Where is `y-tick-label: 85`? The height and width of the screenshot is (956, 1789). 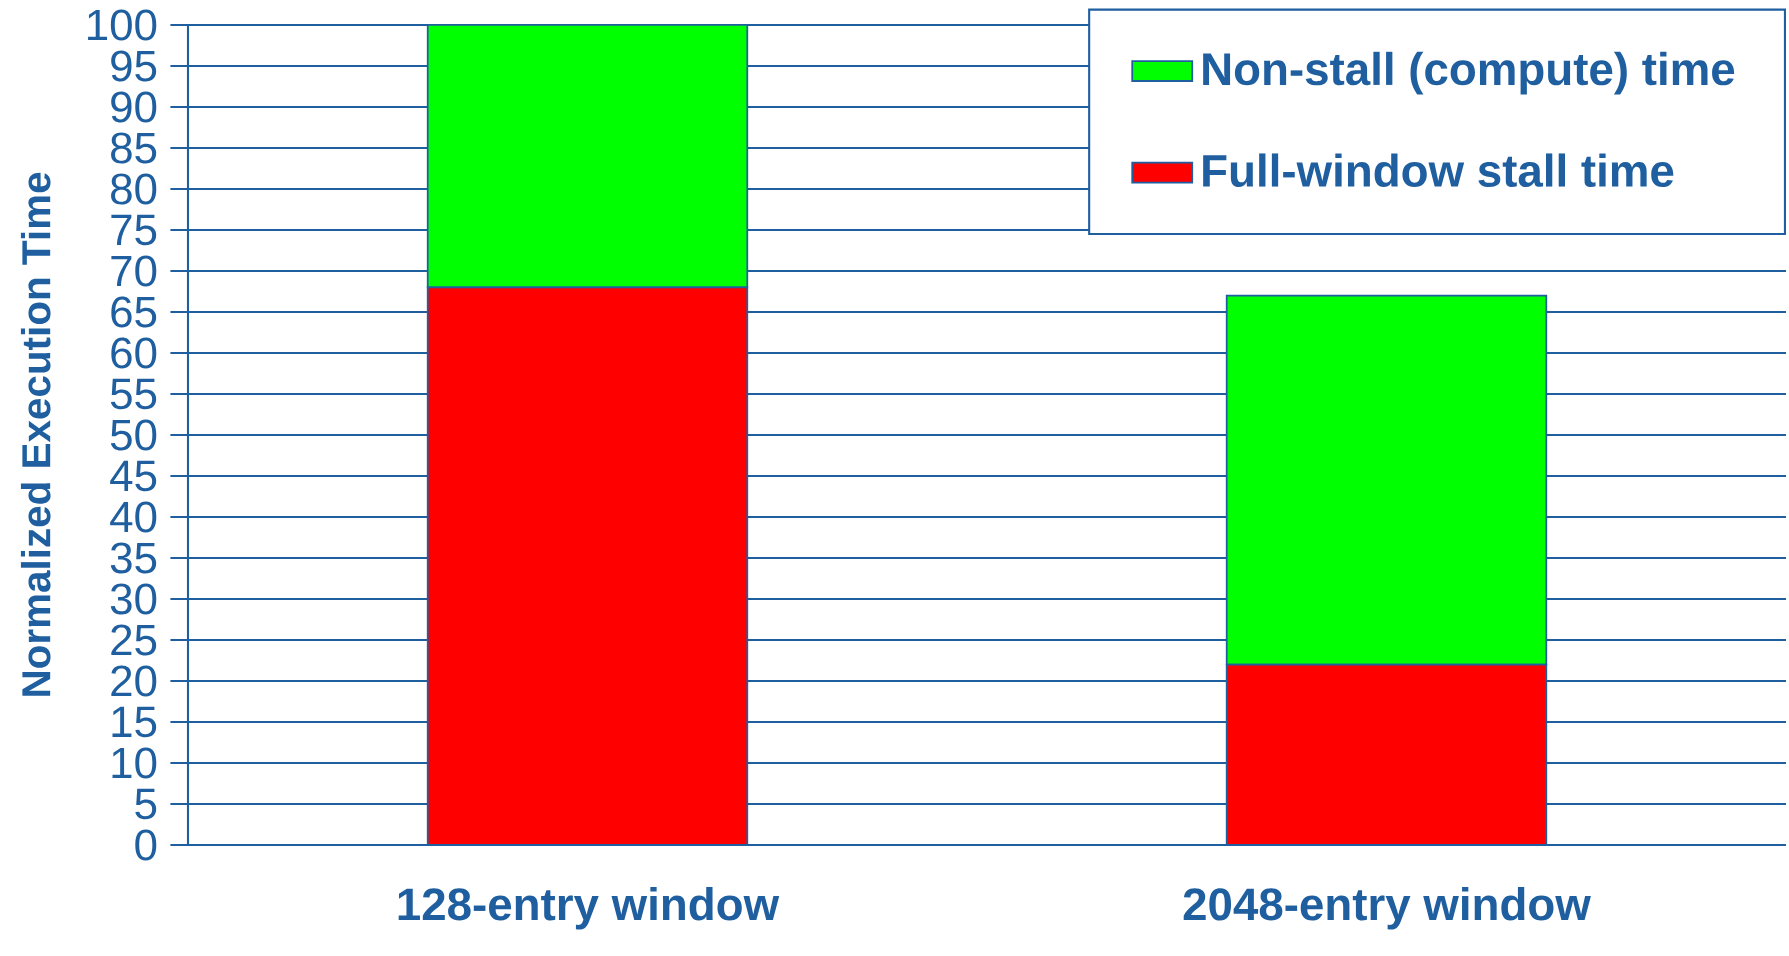 y-tick-label: 85 is located at coordinates (134, 148).